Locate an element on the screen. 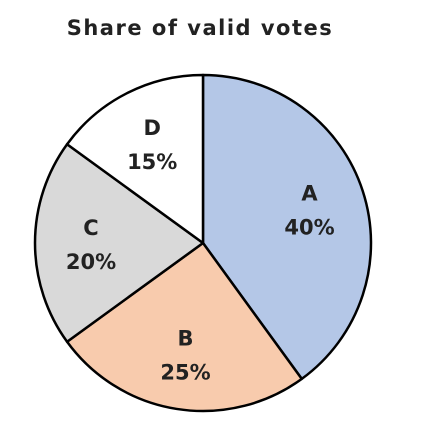  slice-value-label-a: 40% is located at coordinates (309, 227).